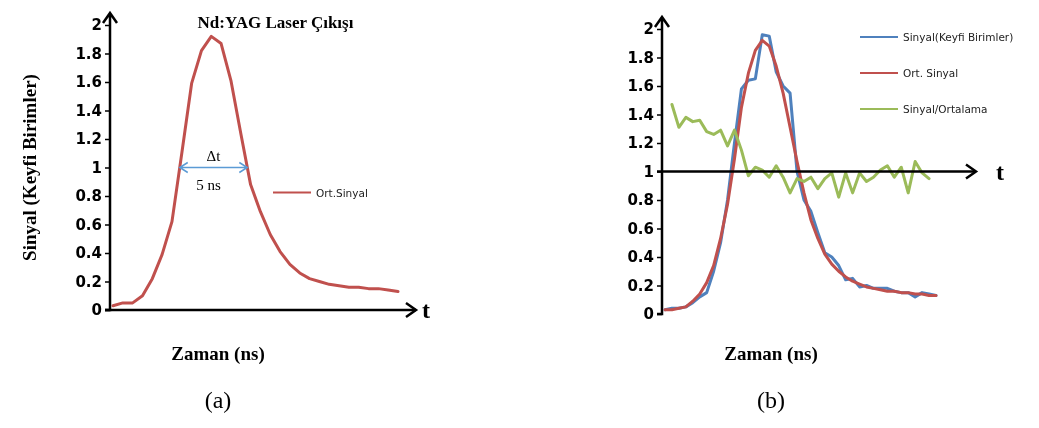  What do you see at coordinates (275, 22) in the screenshot?
I see `chart-title: Nd:YAG Laser Çıkışı` at bounding box center [275, 22].